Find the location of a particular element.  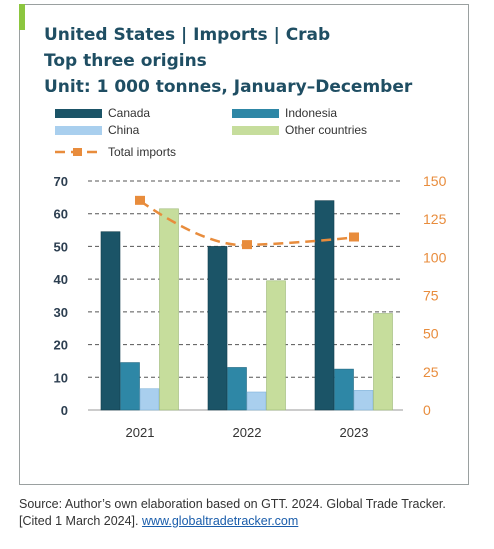

bar-other-countries-2023 is located at coordinates (383, 362).